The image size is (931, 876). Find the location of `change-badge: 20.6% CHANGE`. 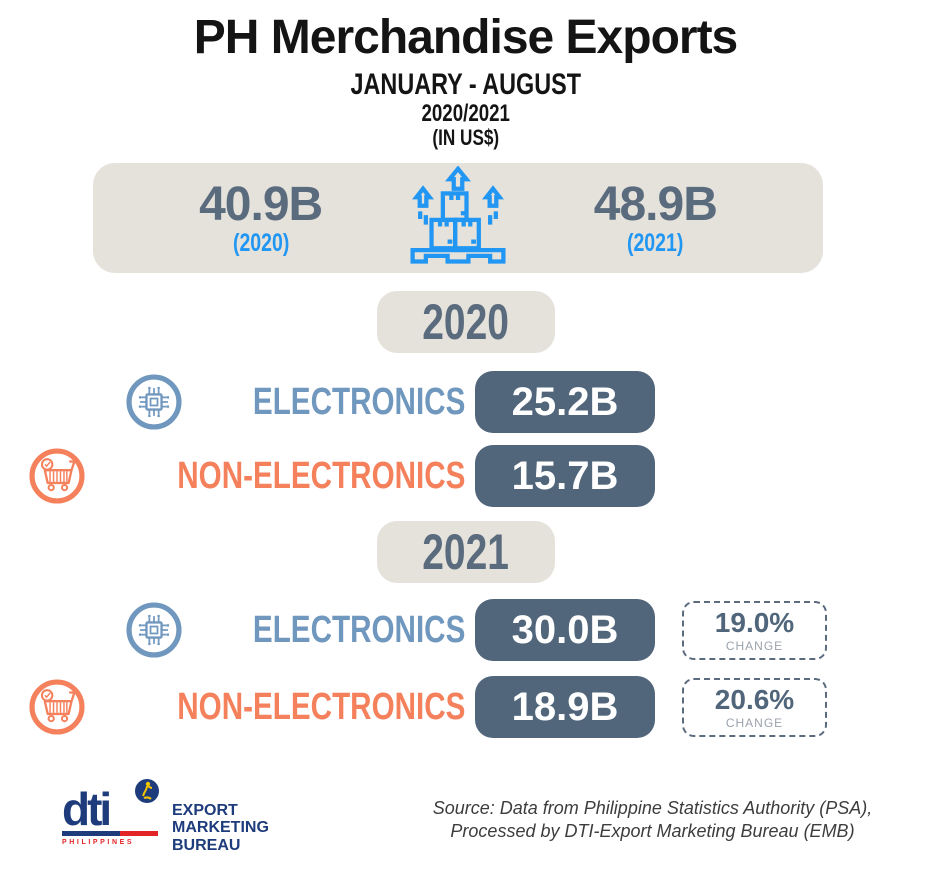

change-badge: 20.6% CHANGE is located at coordinates (754, 707).